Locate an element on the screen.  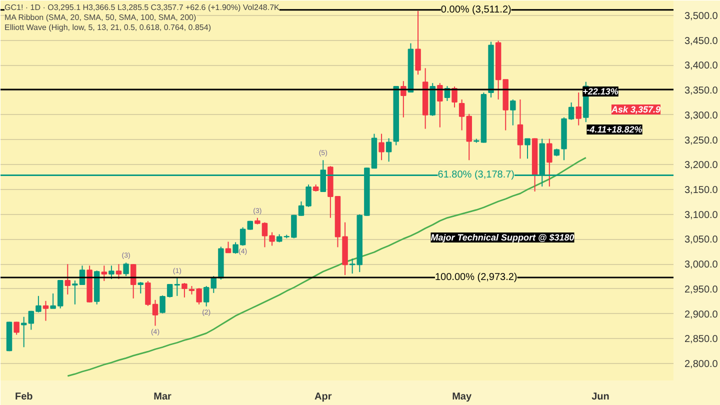
x-tick-label: Apr is located at coordinates (323, 397).